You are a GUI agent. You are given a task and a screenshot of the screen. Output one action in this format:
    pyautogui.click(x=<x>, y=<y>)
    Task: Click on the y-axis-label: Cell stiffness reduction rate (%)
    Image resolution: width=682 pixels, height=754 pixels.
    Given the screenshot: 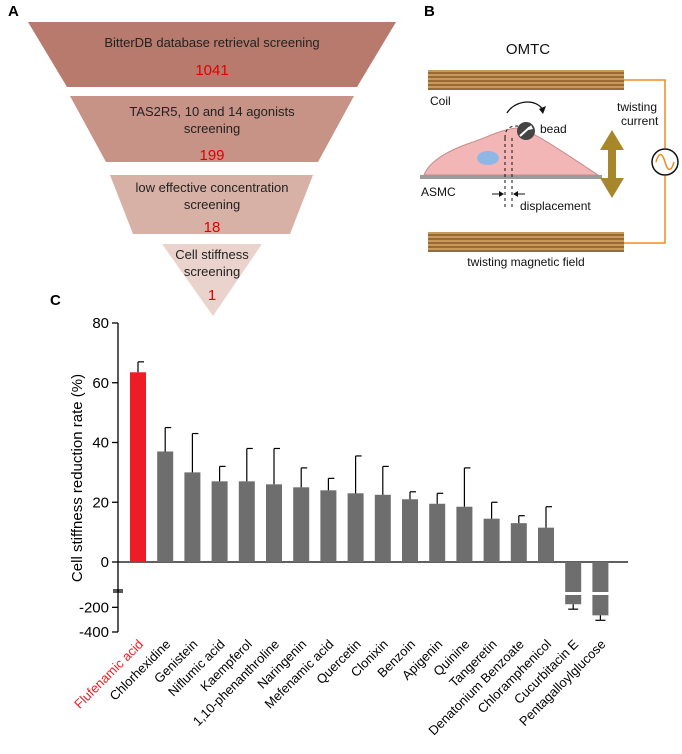 What is the action you would take?
    pyautogui.click(x=77, y=478)
    